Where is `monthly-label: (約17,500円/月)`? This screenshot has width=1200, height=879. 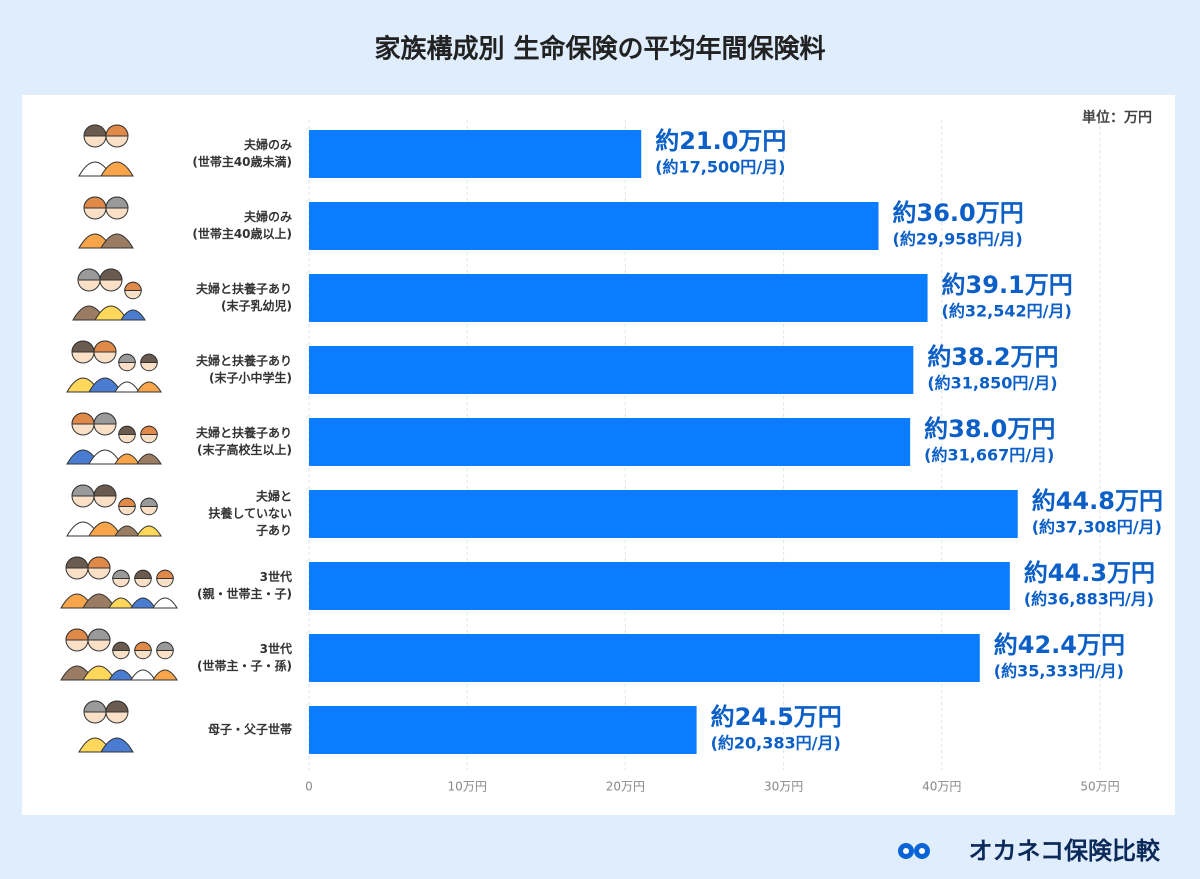
monthly-label: (約17,500円/月) is located at coordinates (720, 167).